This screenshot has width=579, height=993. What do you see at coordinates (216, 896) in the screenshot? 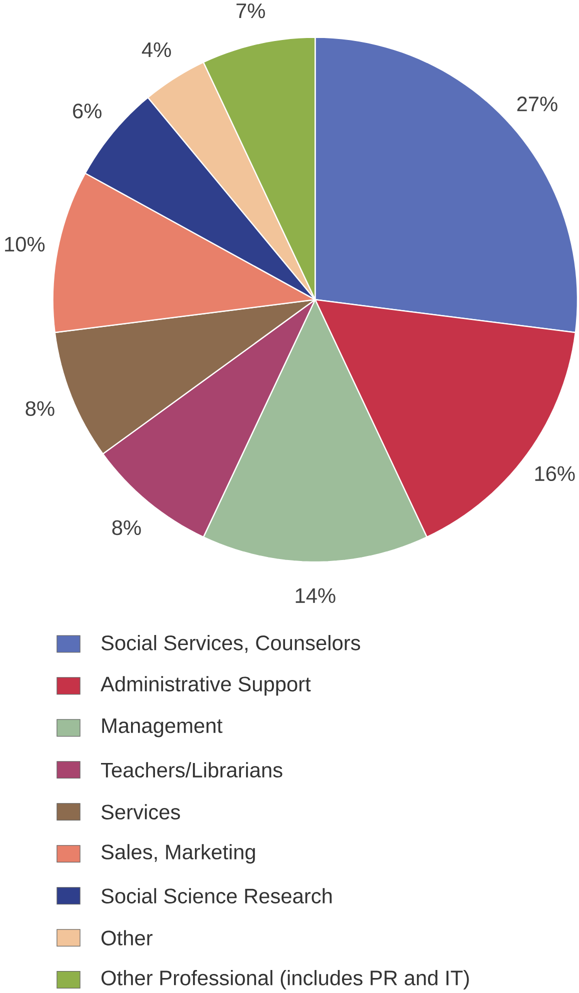
I see `legend-label: Social Science Research` at bounding box center [216, 896].